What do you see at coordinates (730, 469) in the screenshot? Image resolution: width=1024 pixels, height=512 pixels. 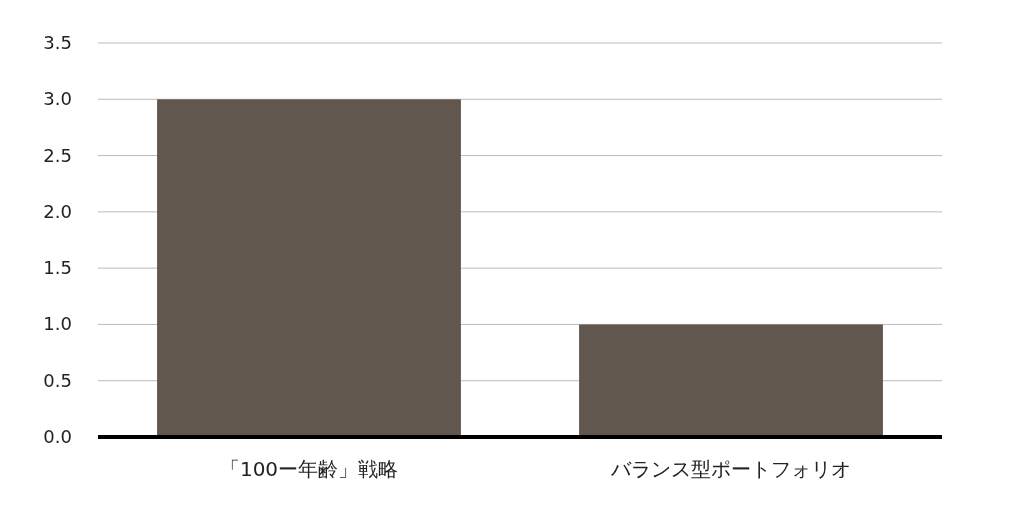 I see `x-tick-label: バランス型ポートフォリオ` at bounding box center [730, 469].